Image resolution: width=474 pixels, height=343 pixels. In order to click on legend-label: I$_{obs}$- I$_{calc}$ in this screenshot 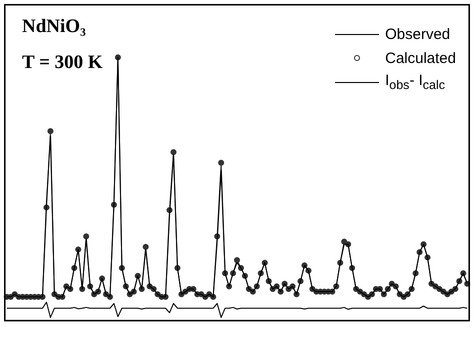, I will do `click(415, 82)`.